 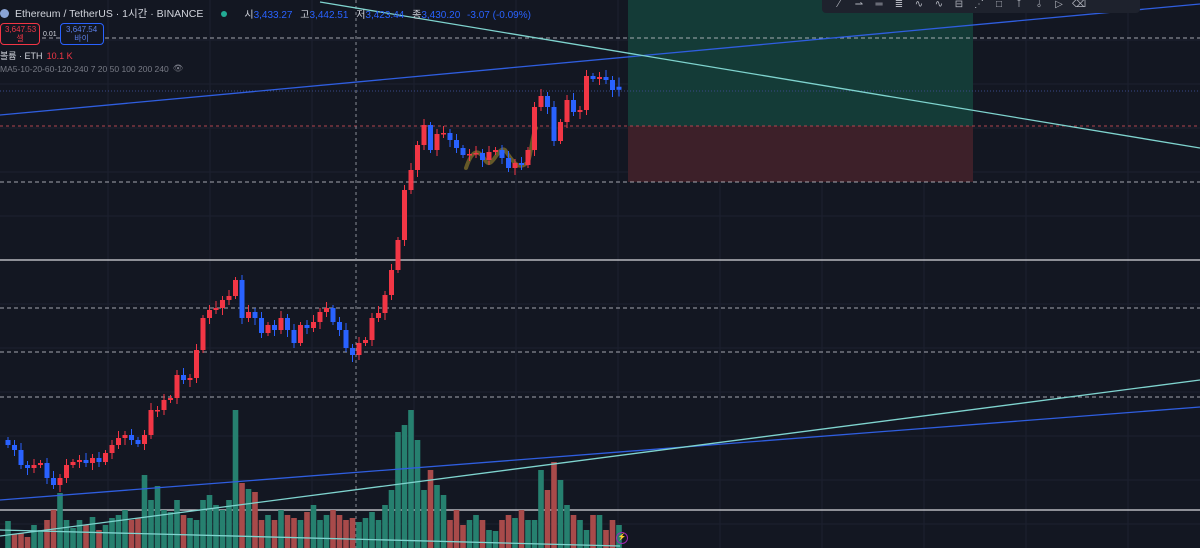 What do you see at coordinates (178, 68) in the screenshot?
I see `eye-icon: 👁` at bounding box center [178, 68].